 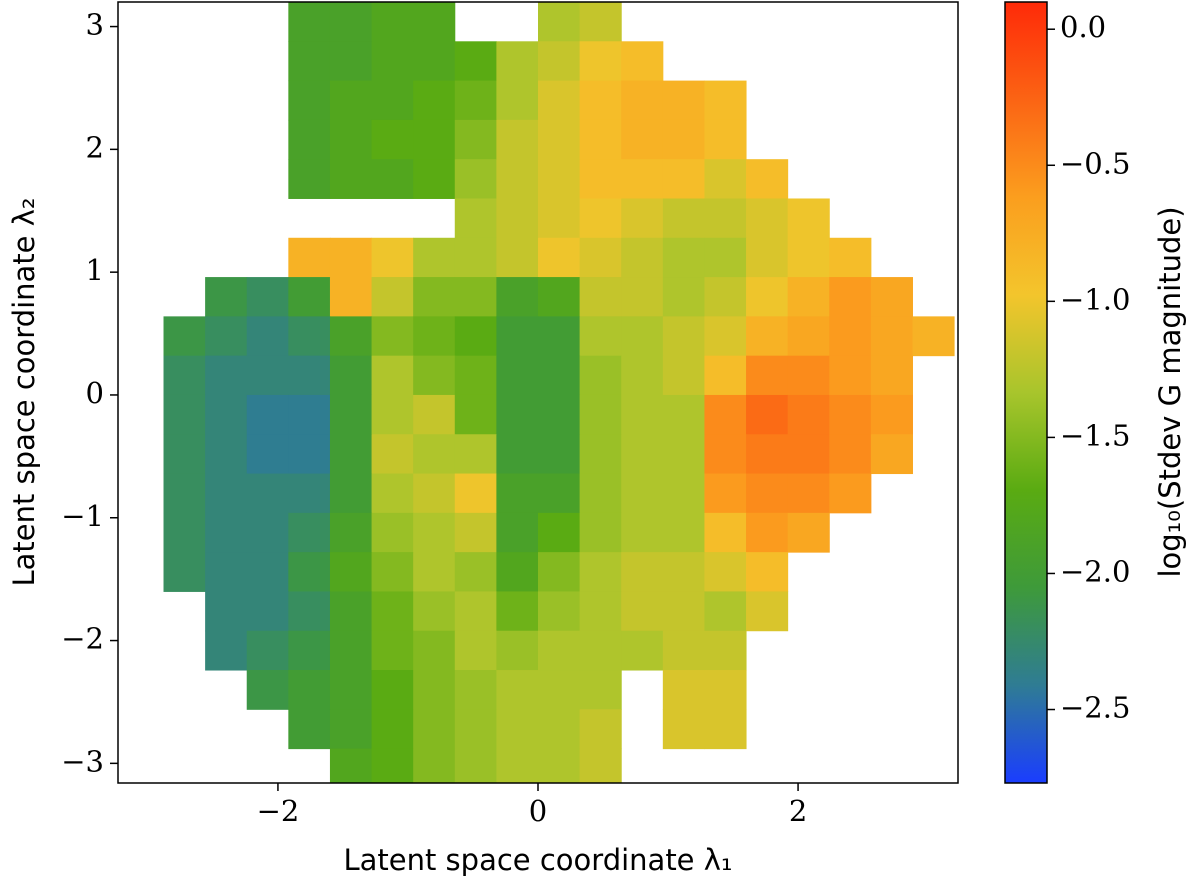 What do you see at coordinates (95, 147) in the screenshot?
I see `y-tick-label: 2` at bounding box center [95, 147].